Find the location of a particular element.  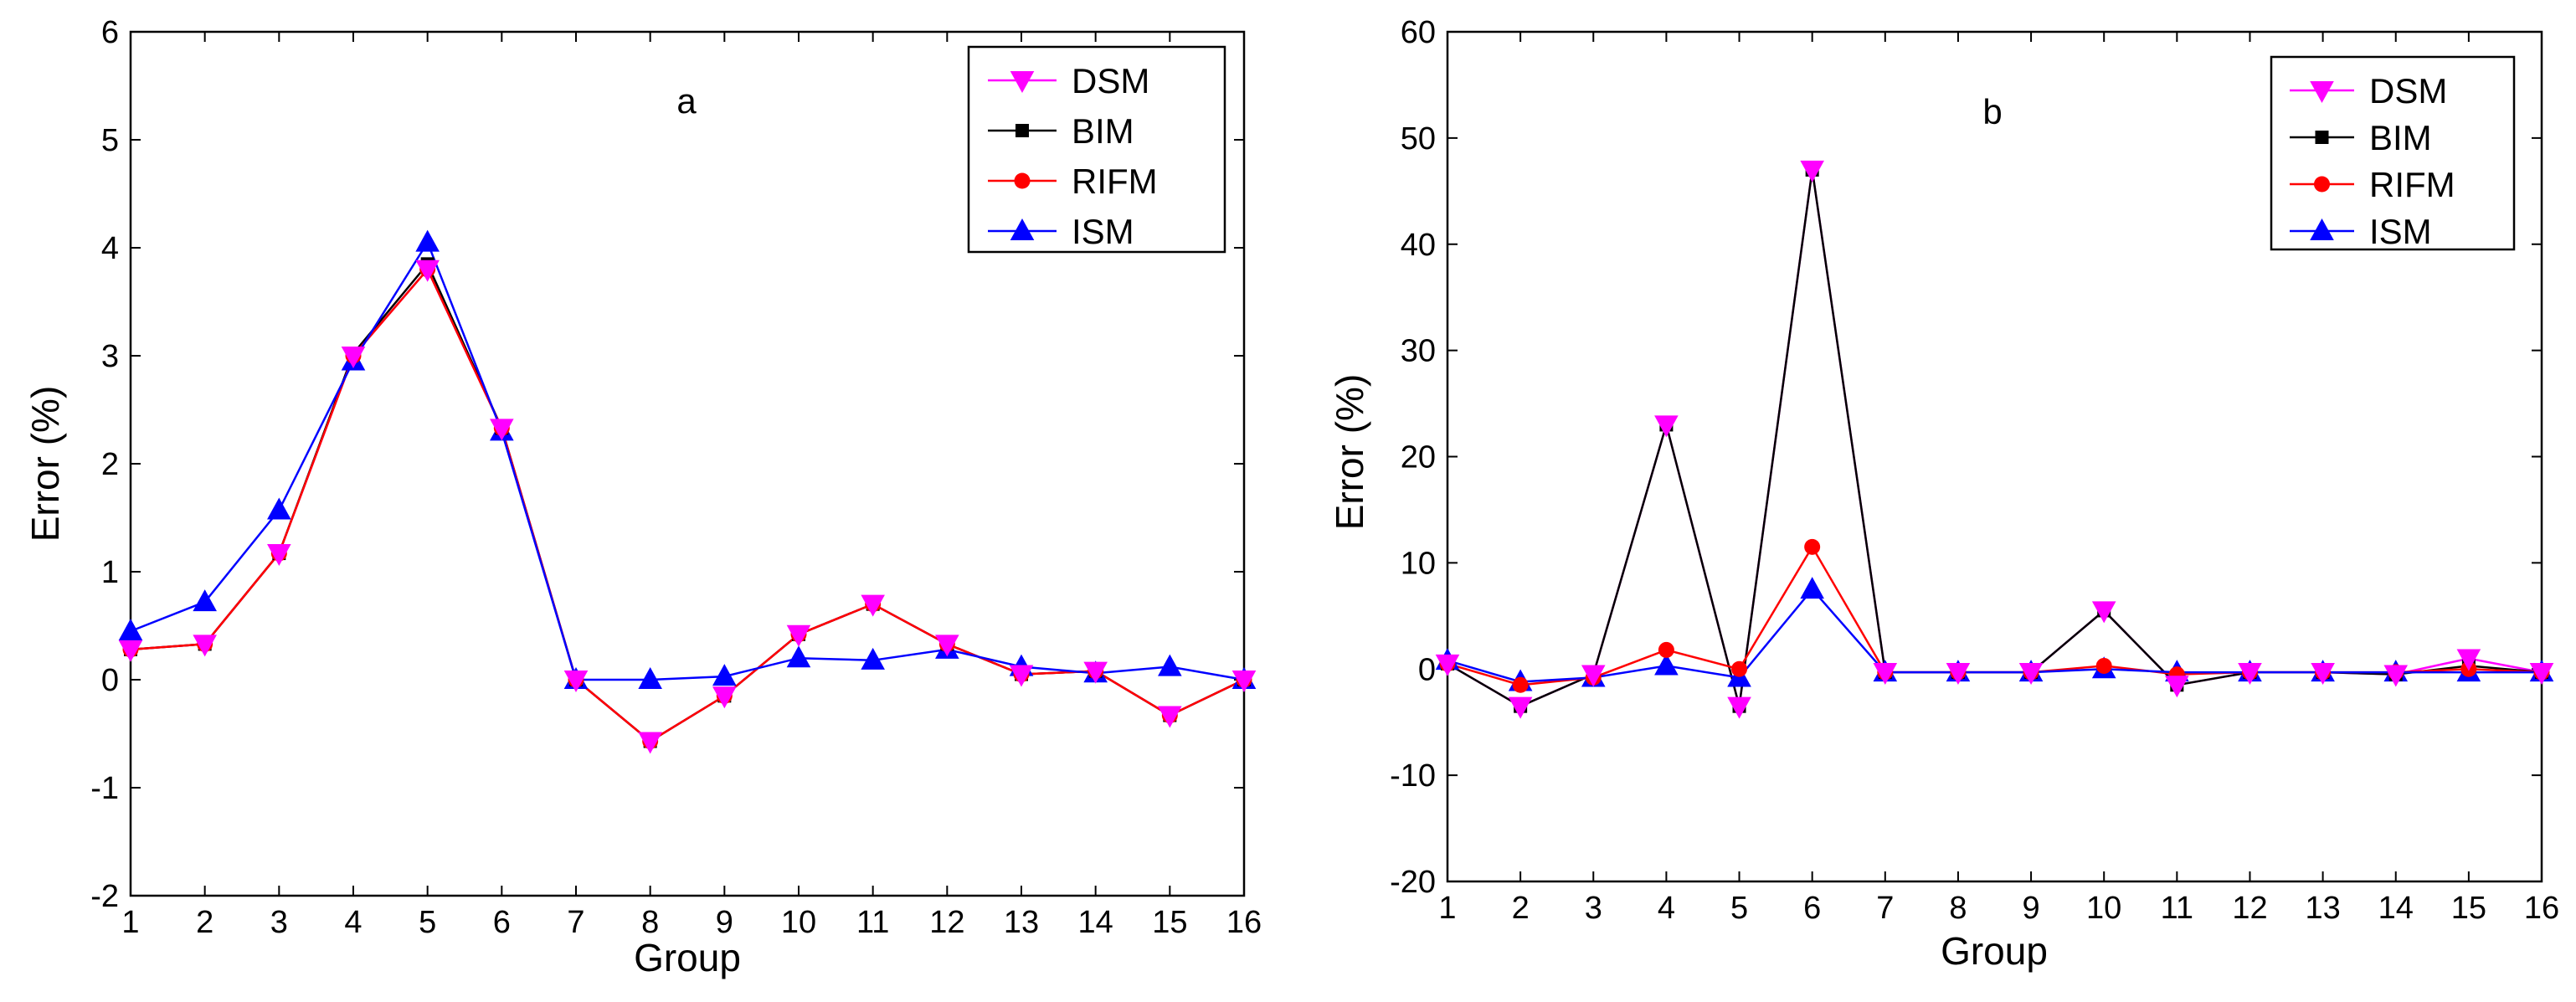

y-tick-label: 6 is located at coordinates (110, 32).